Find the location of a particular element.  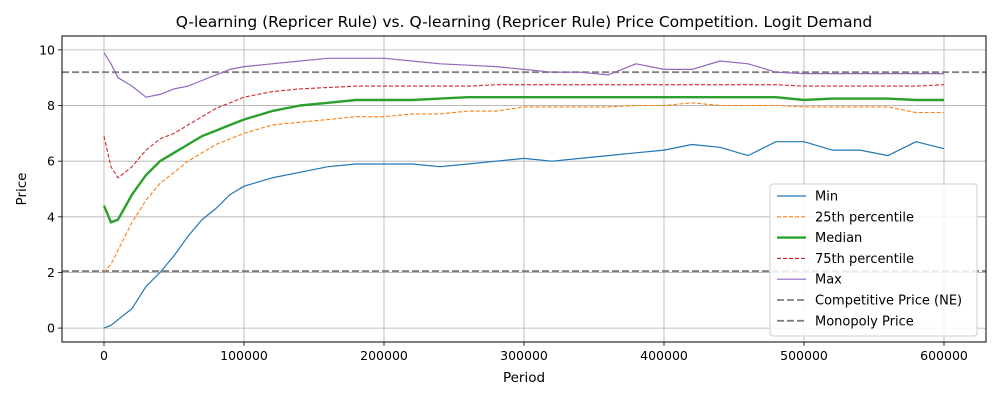

legend-label: Max is located at coordinates (828, 280).